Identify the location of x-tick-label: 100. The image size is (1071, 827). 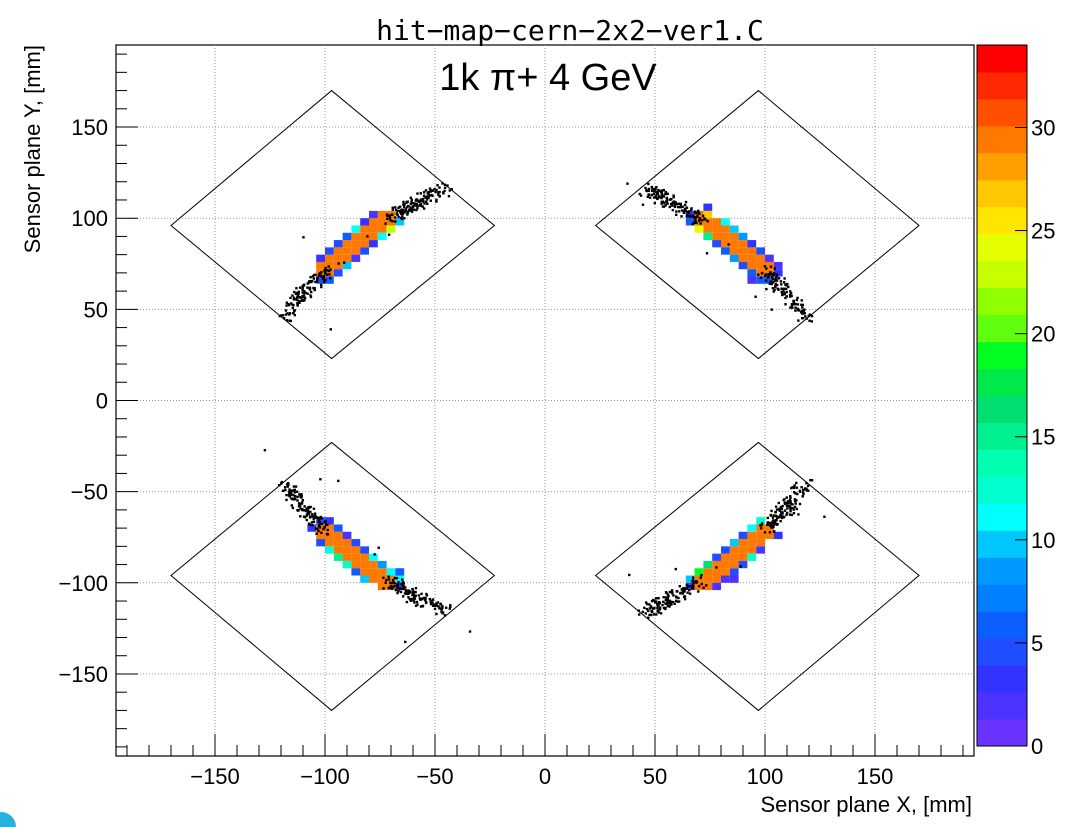
(765, 776).